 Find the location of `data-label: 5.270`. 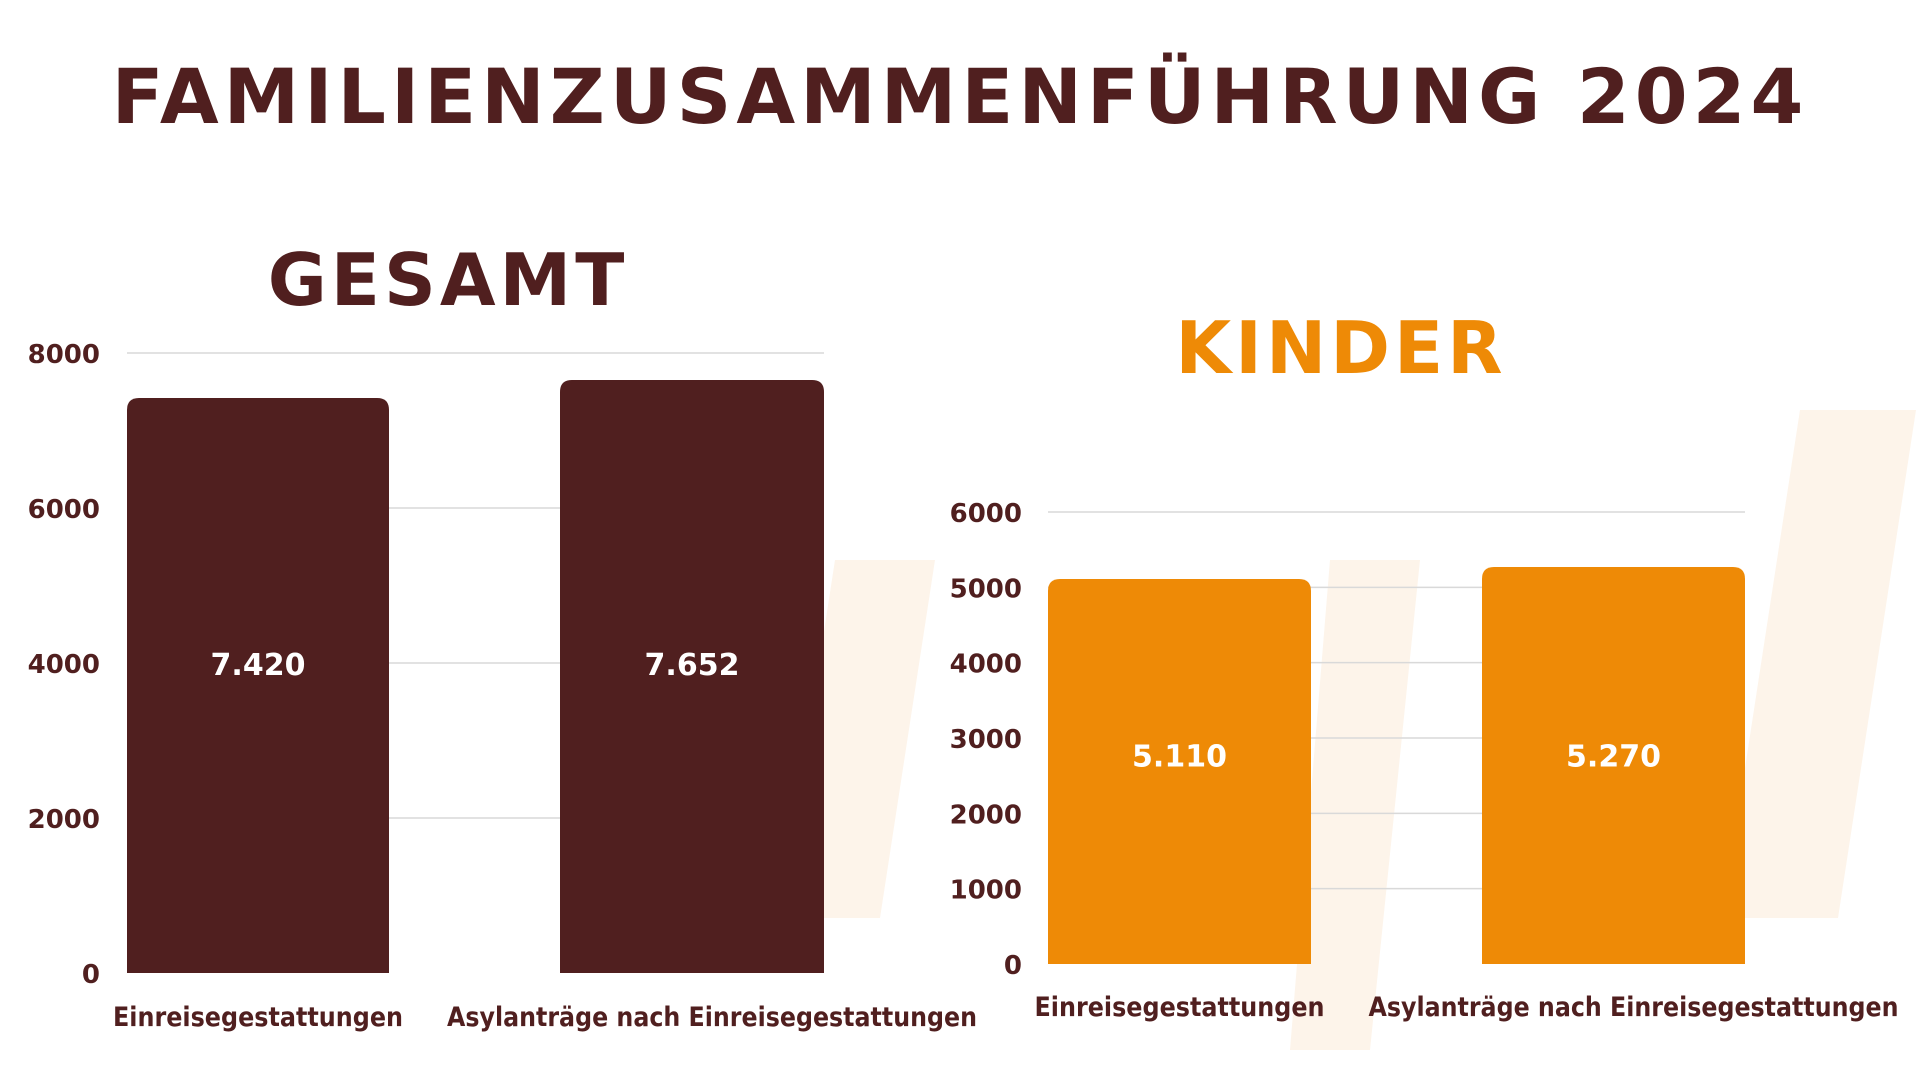

data-label: 5.270 is located at coordinates (1613, 756).